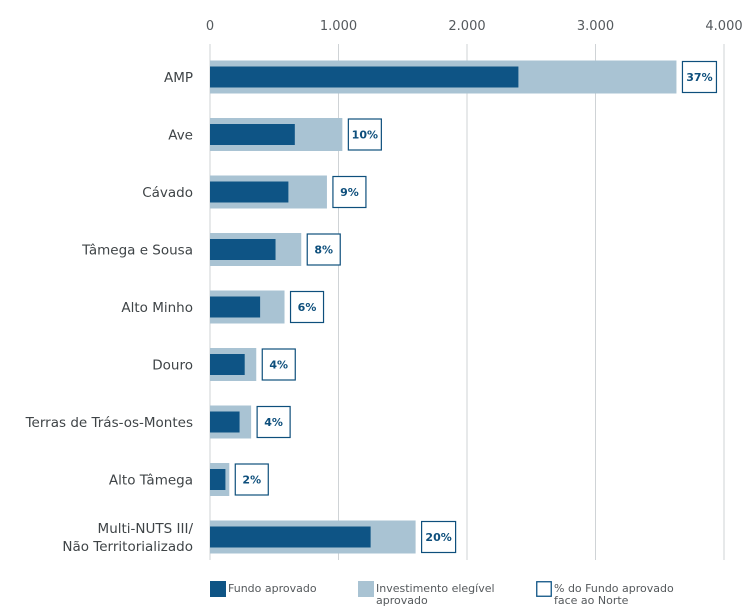  Describe the element at coordinates (180, 136) in the screenshot. I see `category-label: Ave` at that location.